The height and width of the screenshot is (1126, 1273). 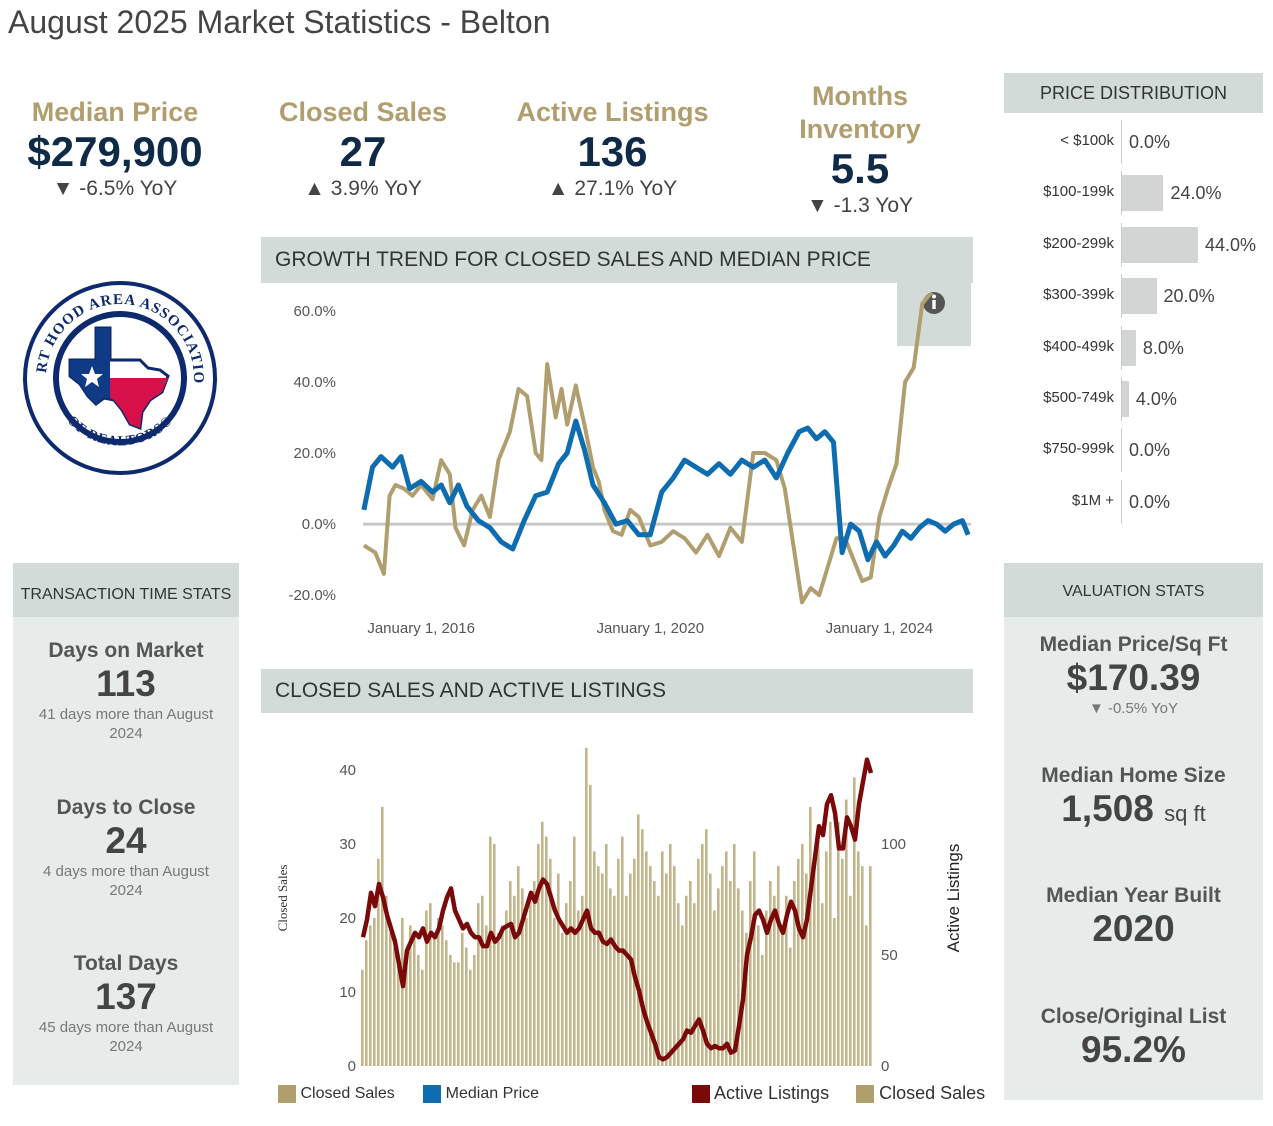 What do you see at coordinates (1185, 813) in the screenshot?
I see `stat-unit: sq ft` at bounding box center [1185, 813].